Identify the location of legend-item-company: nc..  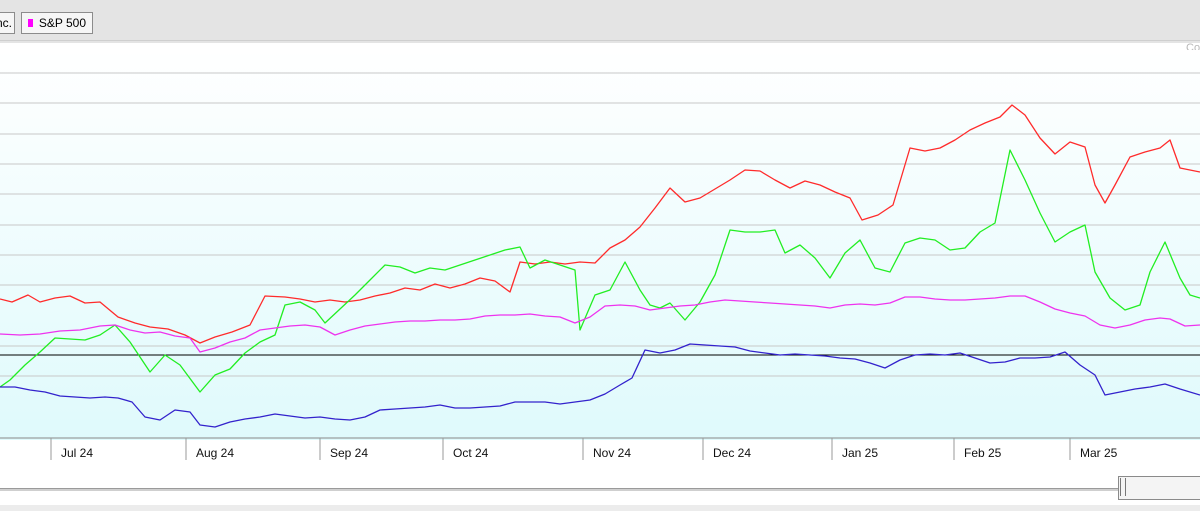
(7, 23).